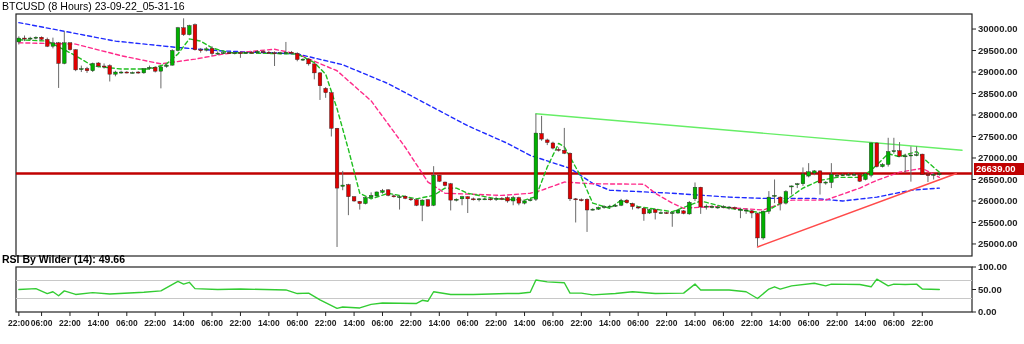  Describe the element at coordinates (996, 169) in the screenshot. I see `ref-line-label: 26639.00` at that location.